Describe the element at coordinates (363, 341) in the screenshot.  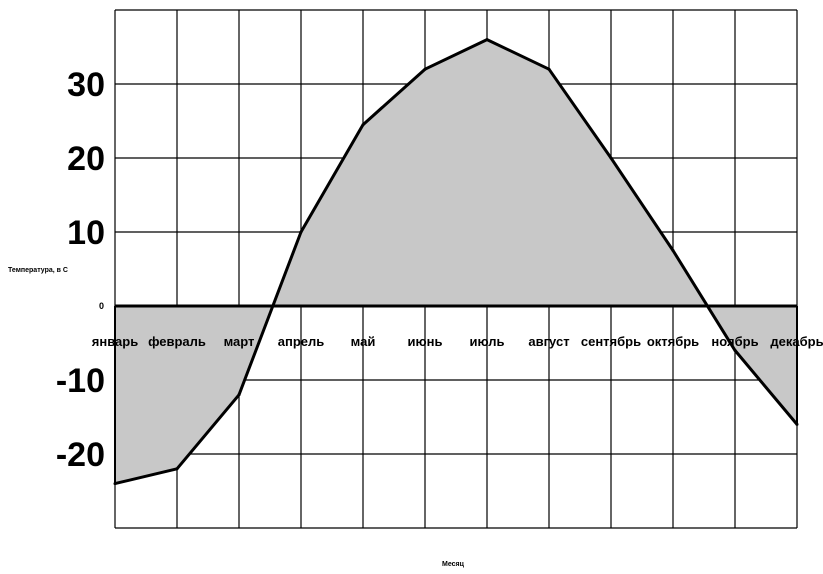
I see `x-tick-label: май` at that location.